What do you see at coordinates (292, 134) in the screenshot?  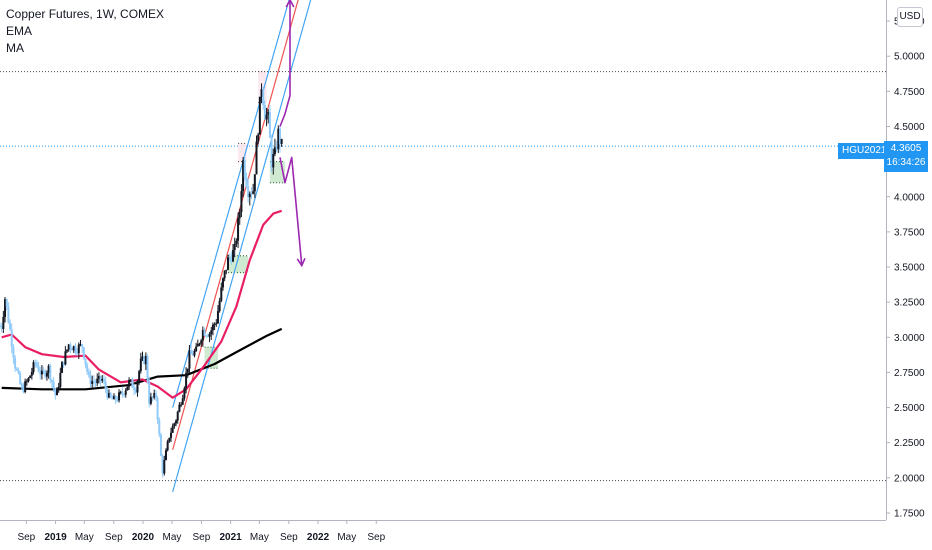 I see `arrow-layer` at bounding box center [292, 134].